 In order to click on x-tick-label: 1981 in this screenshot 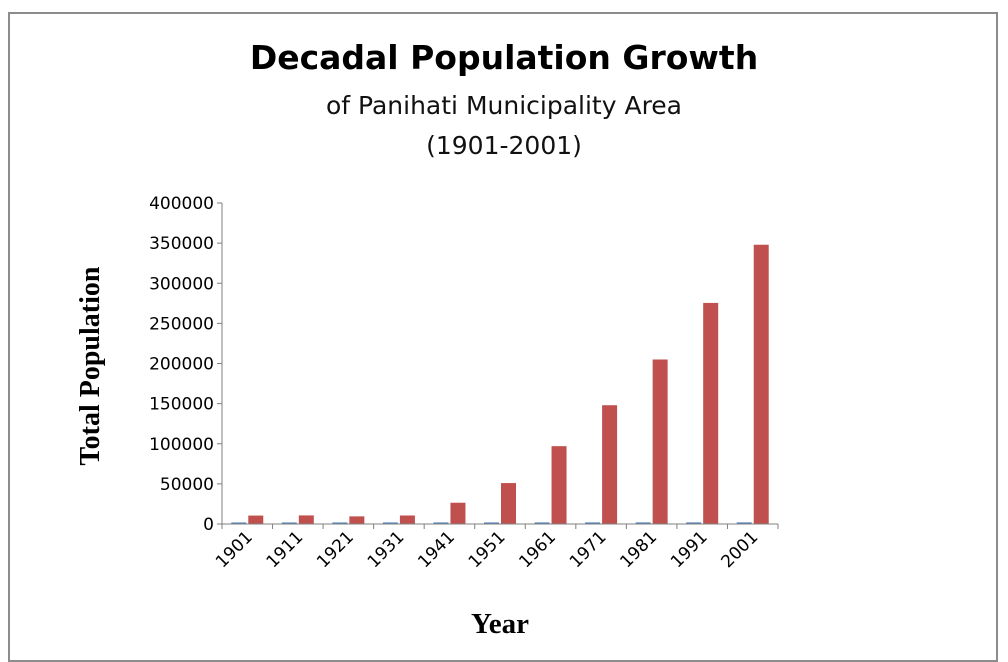, I will do `click(638, 549)`.